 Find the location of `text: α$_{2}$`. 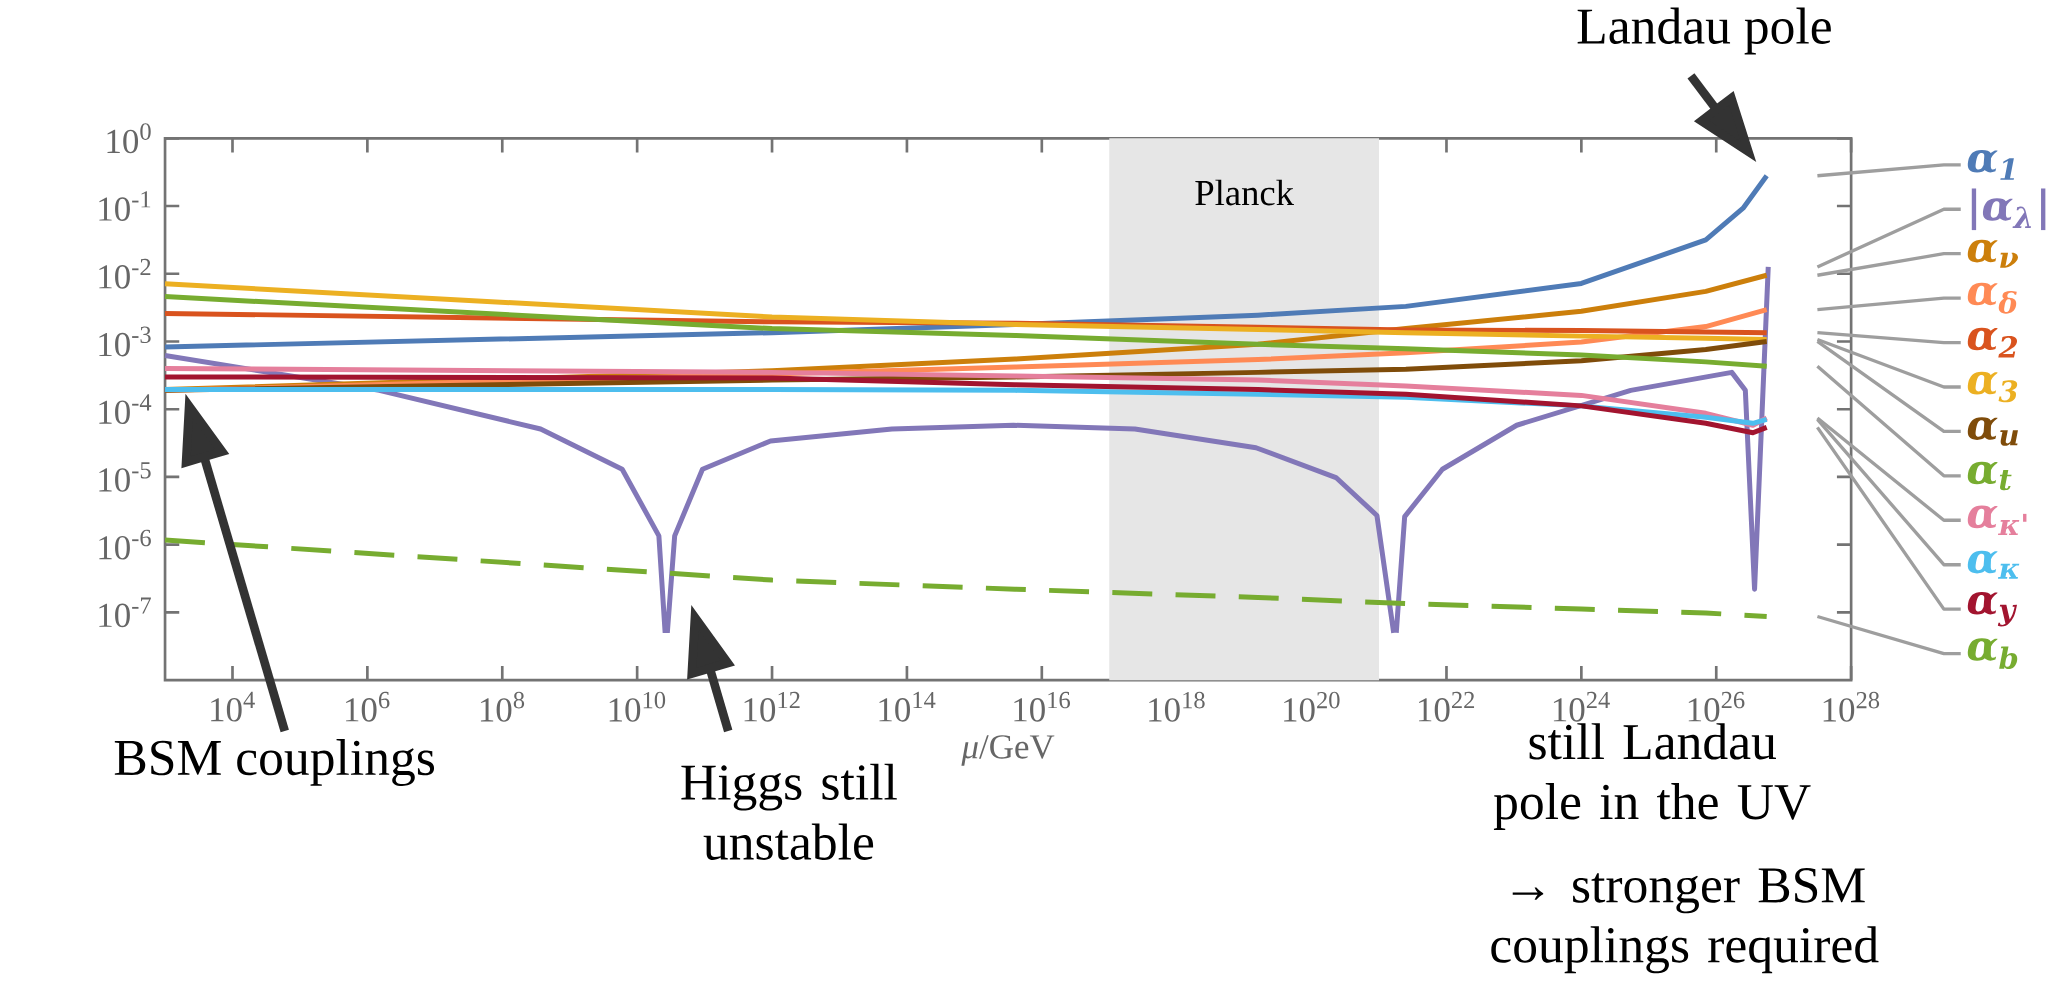

text: α$_{2}$ is located at coordinates (1992, 342).